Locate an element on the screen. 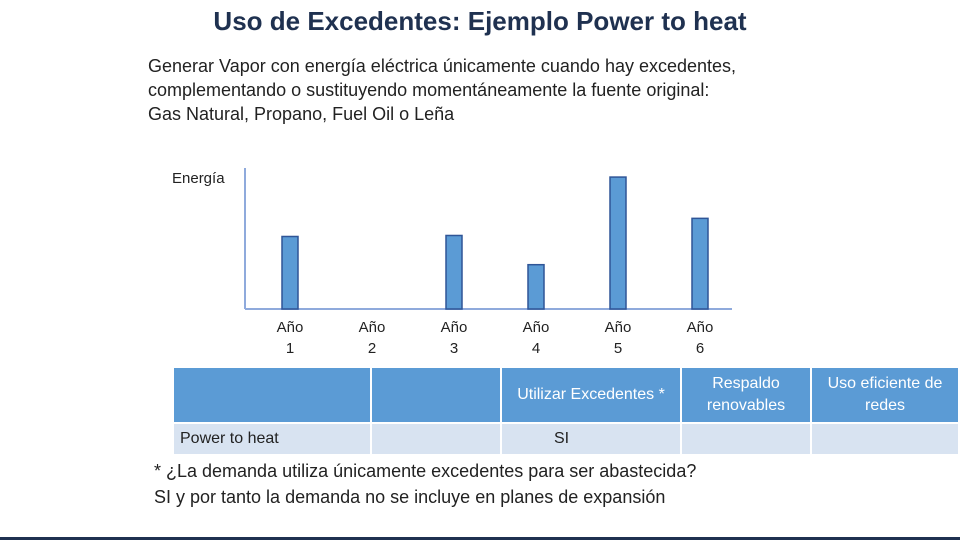 This screenshot has height=540, width=960. x-tick-label: 6 is located at coordinates (700, 348).